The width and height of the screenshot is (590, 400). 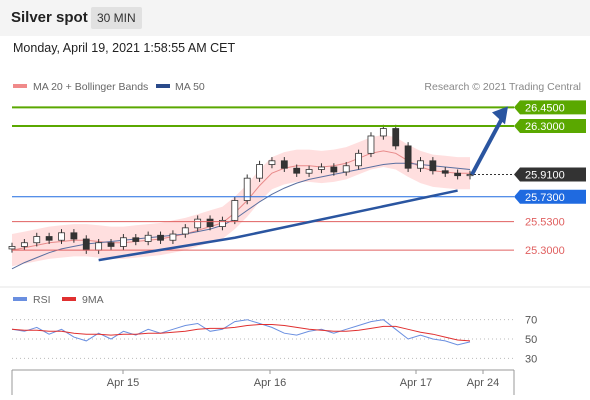 What do you see at coordinates (124, 48) in the screenshot?
I see `timestamp: Monday, April 19, 2021 1:58:55 AM CET` at bounding box center [124, 48].